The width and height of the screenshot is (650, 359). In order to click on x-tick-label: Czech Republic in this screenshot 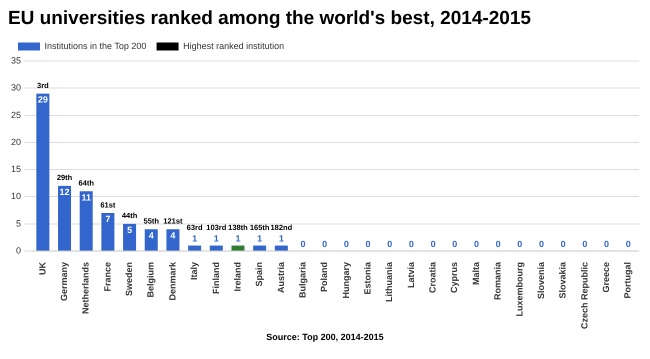, I will do `click(584, 296)`.